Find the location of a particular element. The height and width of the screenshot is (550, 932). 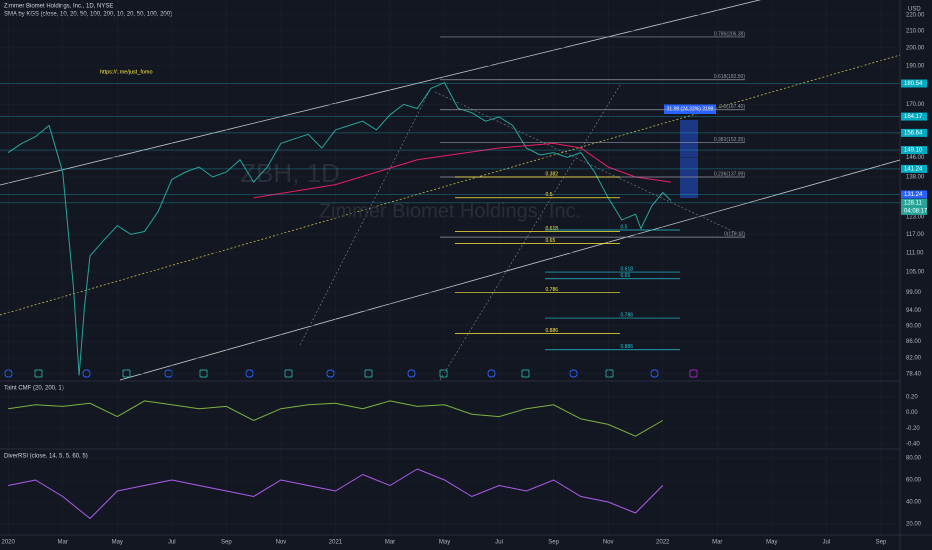

y-tick-label: 86.00 is located at coordinates (914, 342).